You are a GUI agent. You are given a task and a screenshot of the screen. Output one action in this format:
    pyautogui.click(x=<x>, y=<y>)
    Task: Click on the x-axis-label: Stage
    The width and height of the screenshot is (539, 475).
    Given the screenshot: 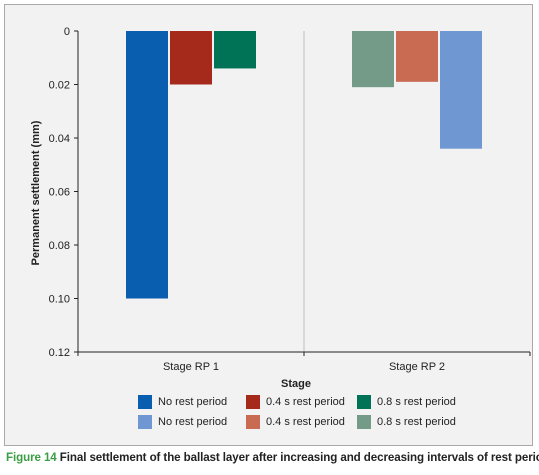 What is the action you would take?
    pyautogui.click(x=296, y=384)
    